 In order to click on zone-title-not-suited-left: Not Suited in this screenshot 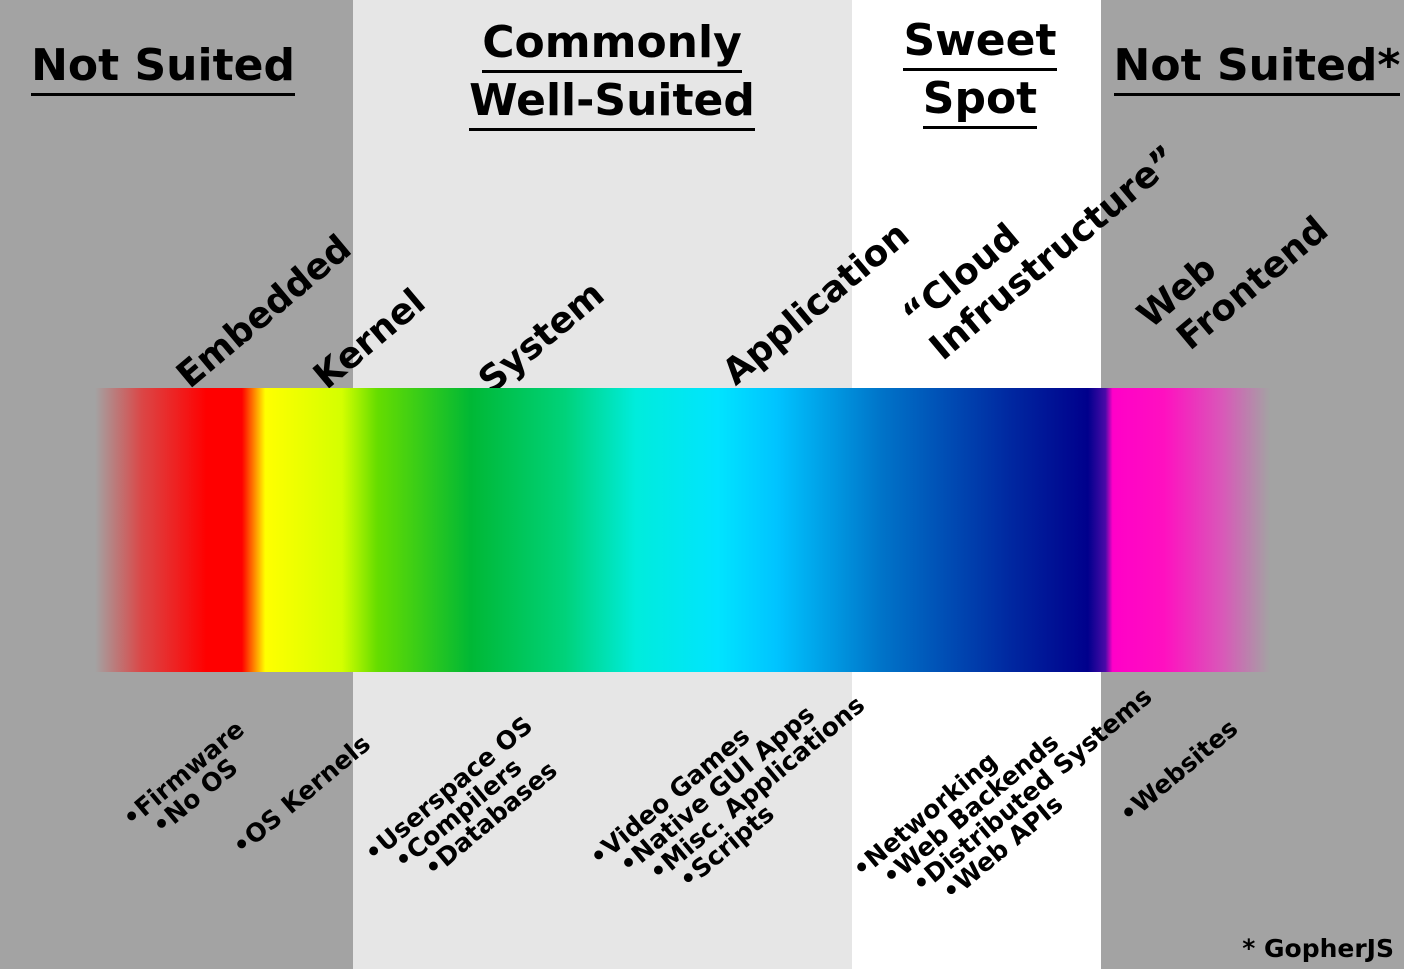, I will do `click(163, 67)`.